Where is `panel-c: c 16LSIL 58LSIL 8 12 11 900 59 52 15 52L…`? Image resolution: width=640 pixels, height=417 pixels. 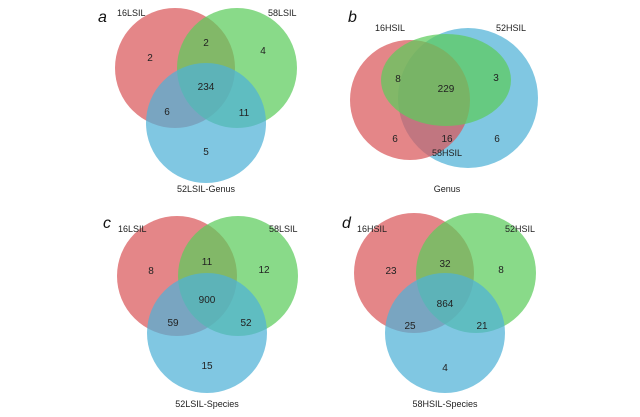
panel-c: c 16LSIL 58LSIL 8 12 11 900 59 52 15 52L… is located at coordinates (200, 312).